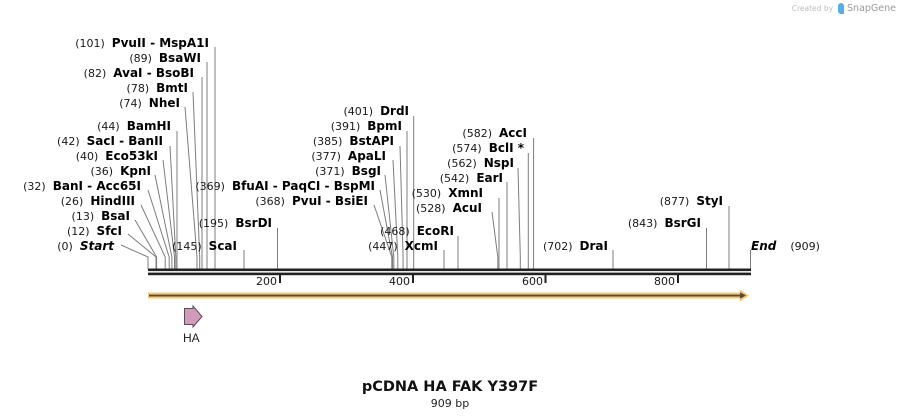 This screenshot has width=900, height=419. What do you see at coordinates (140, 58) in the screenshot?
I see `cut-position: (89)` at bounding box center [140, 58].